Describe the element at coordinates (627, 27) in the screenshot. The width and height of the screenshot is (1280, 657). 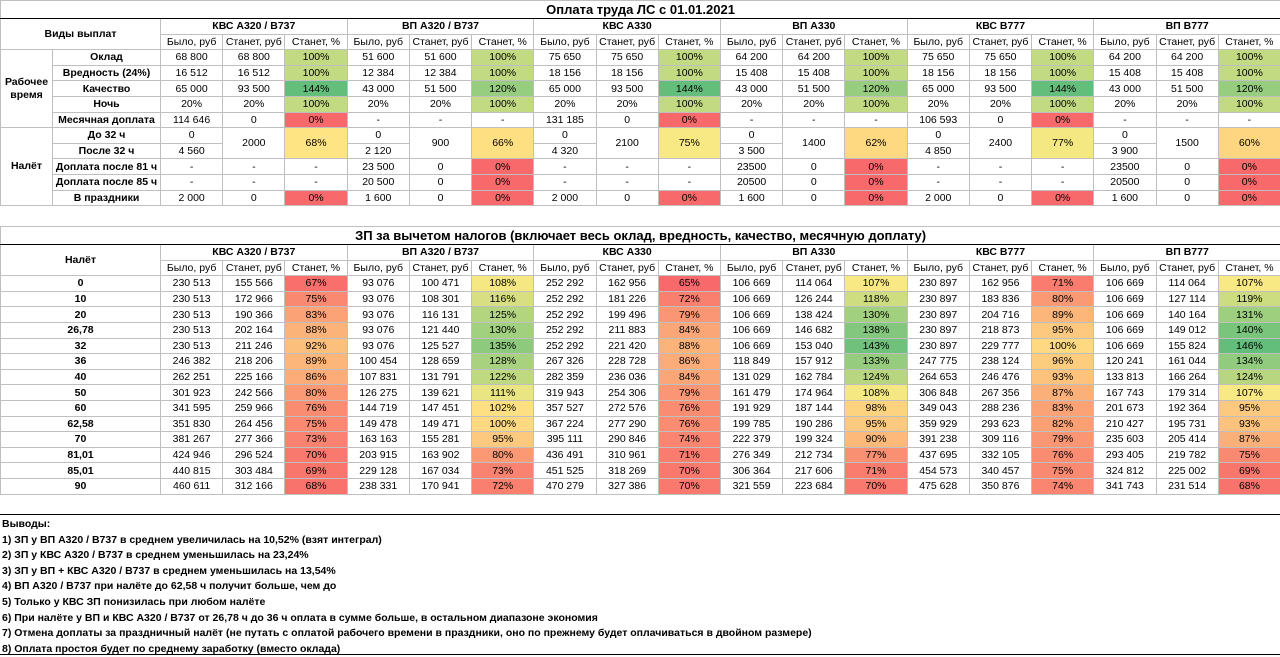
I see `group-header: КВС А330` at that location.